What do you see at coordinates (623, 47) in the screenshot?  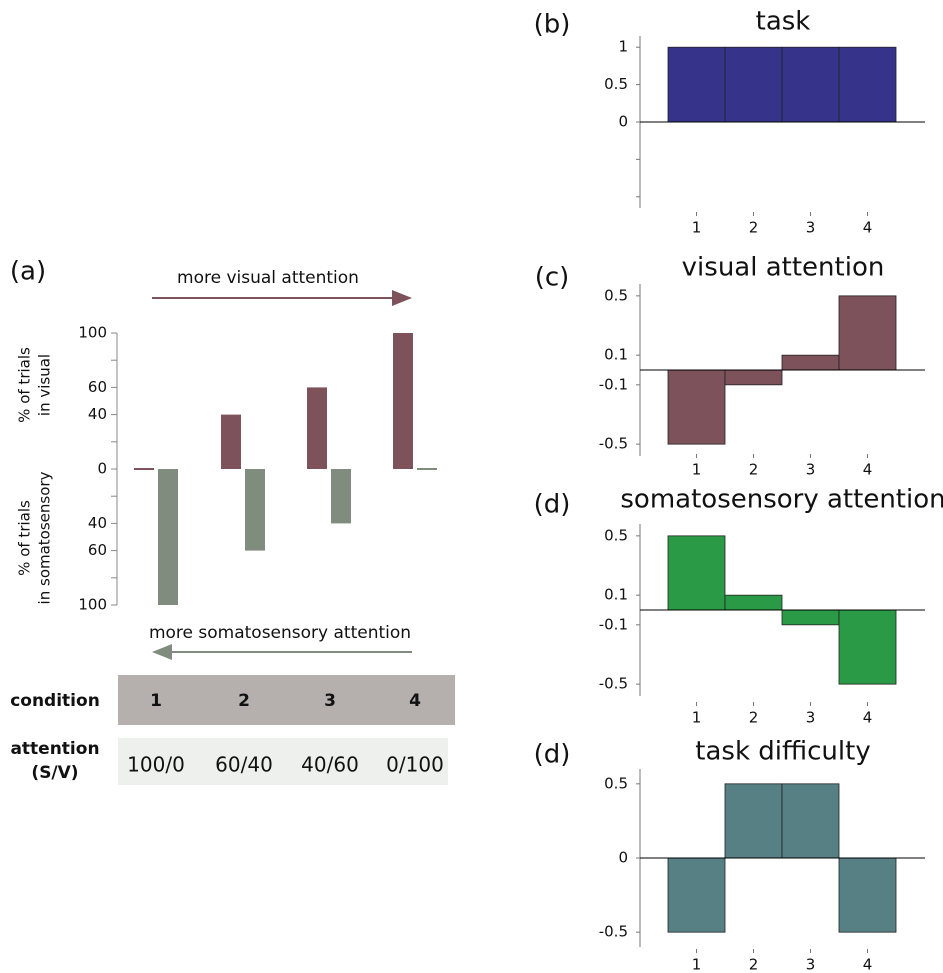 I see `y-tick-label: 1` at bounding box center [623, 47].